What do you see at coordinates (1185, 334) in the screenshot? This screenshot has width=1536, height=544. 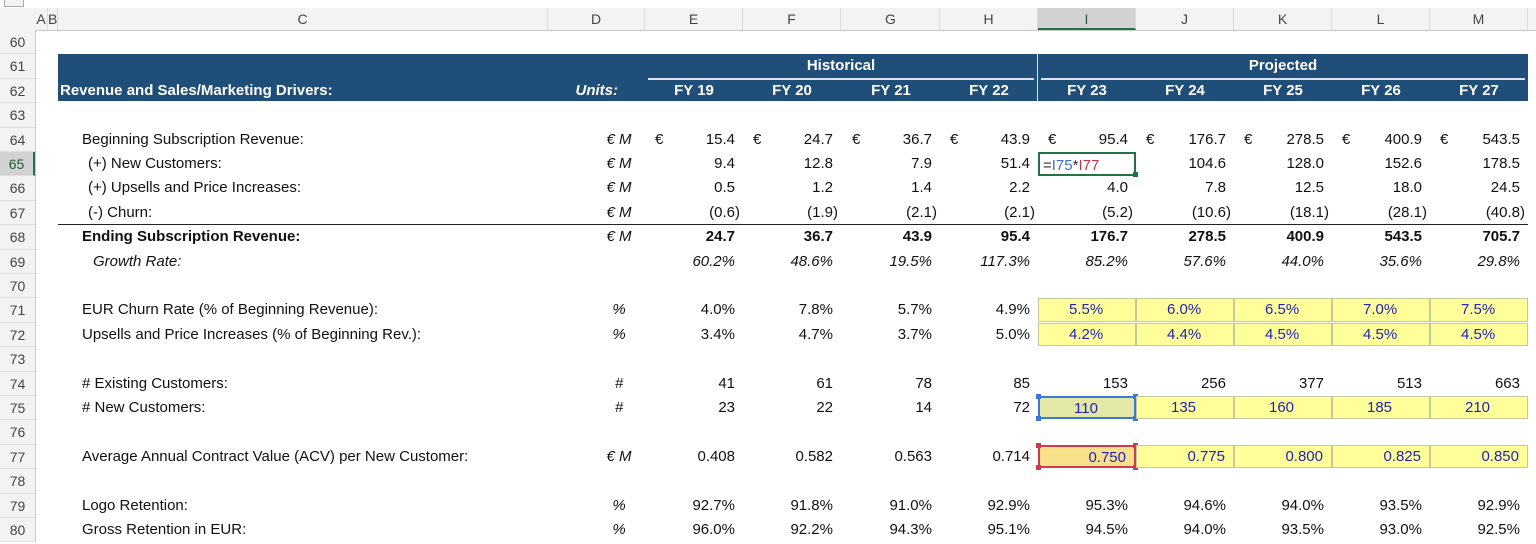 I see `cell-J72: 4.4%` at bounding box center [1185, 334].